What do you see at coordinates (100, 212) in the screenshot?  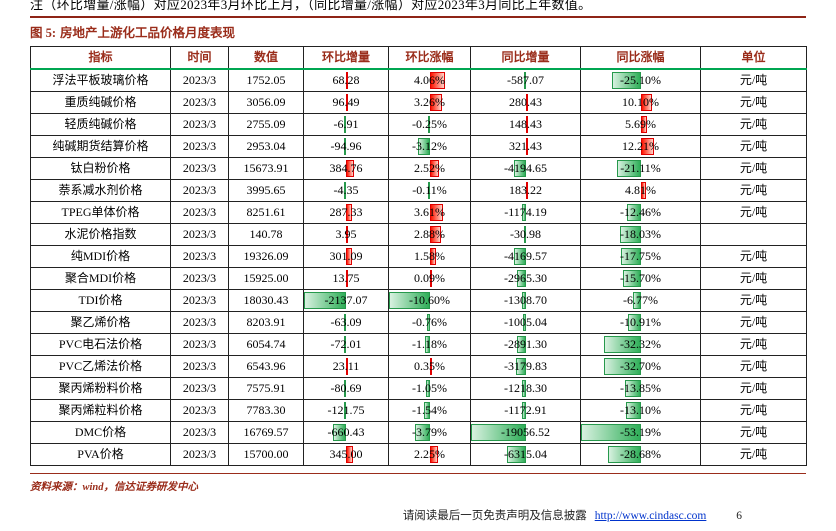 I see `cell-indicator: TPEG单体价格` at bounding box center [100, 212].